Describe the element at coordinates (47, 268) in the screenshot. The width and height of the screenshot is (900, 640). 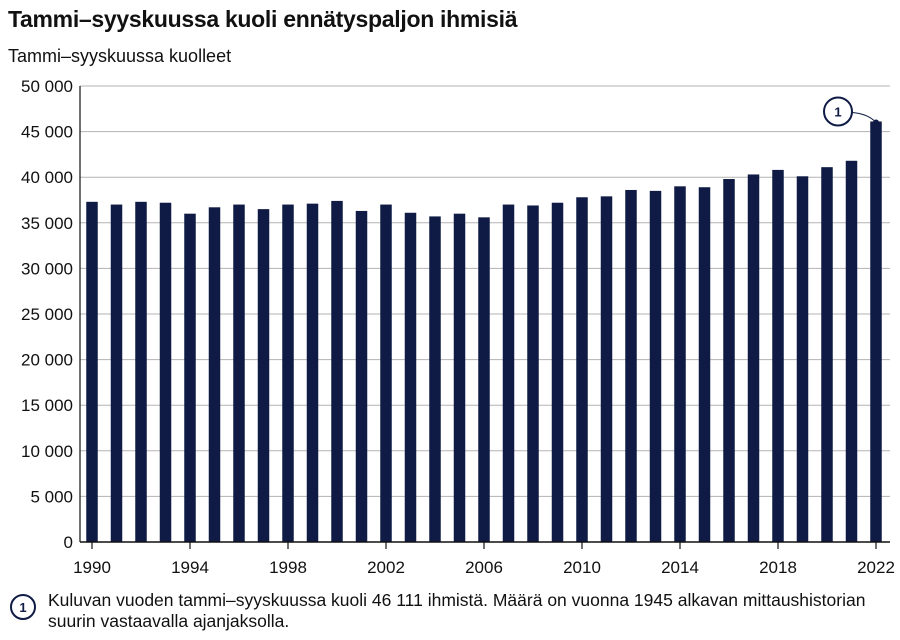
I see `y-tick-label: 30 000` at that location.